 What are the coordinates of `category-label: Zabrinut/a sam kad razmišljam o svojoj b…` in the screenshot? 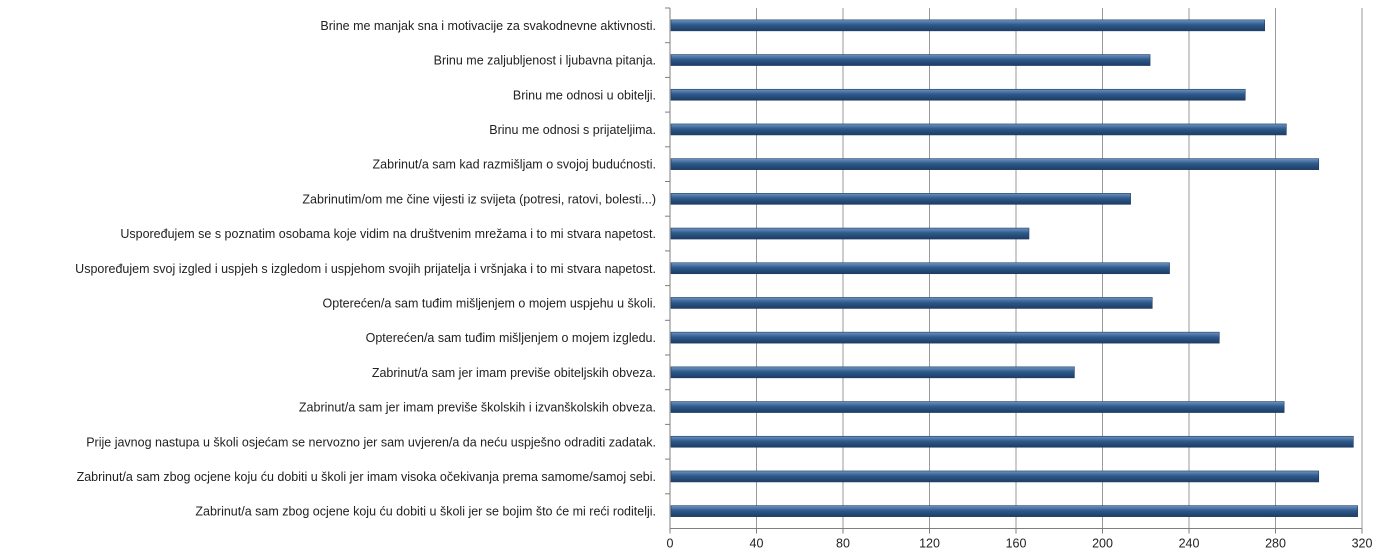 It's located at (514, 165).